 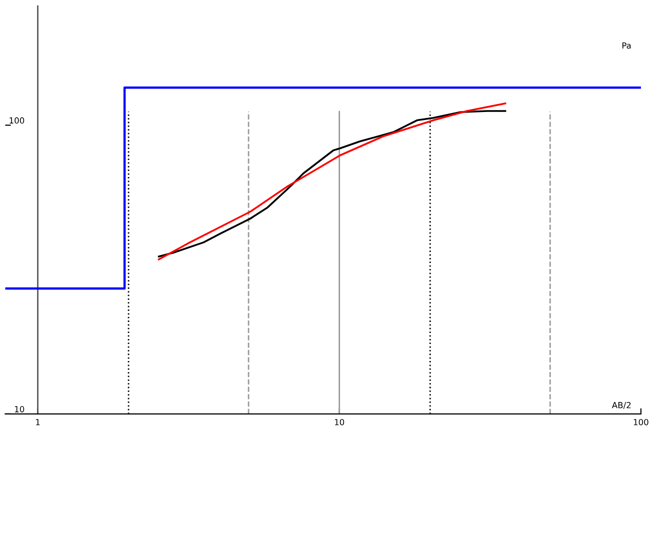 What do you see at coordinates (641, 422) in the screenshot?
I see `x-tick-label: 100` at bounding box center [641, 422].